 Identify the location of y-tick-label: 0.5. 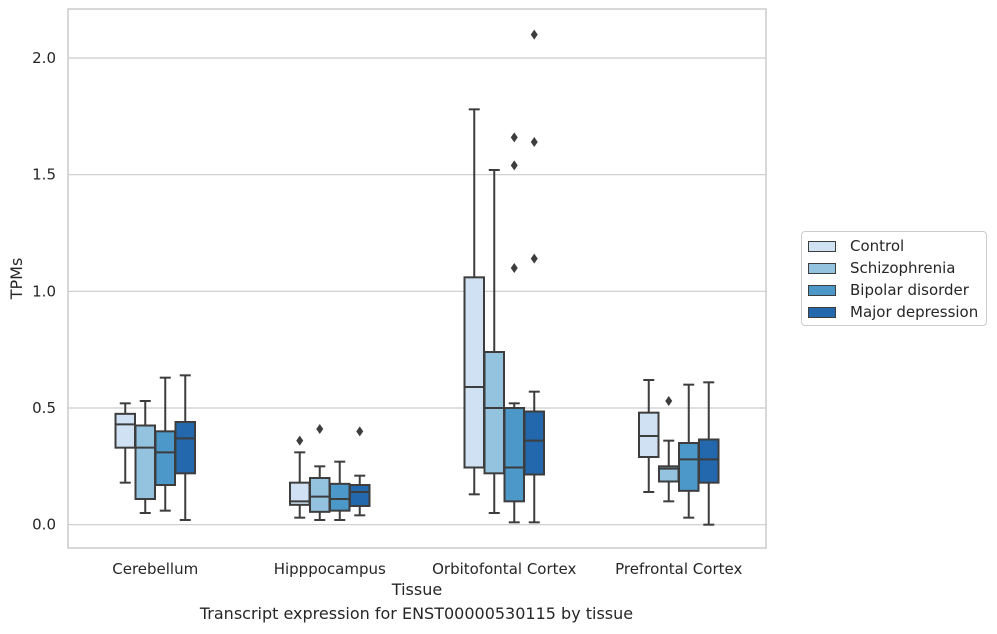
(44, 408).